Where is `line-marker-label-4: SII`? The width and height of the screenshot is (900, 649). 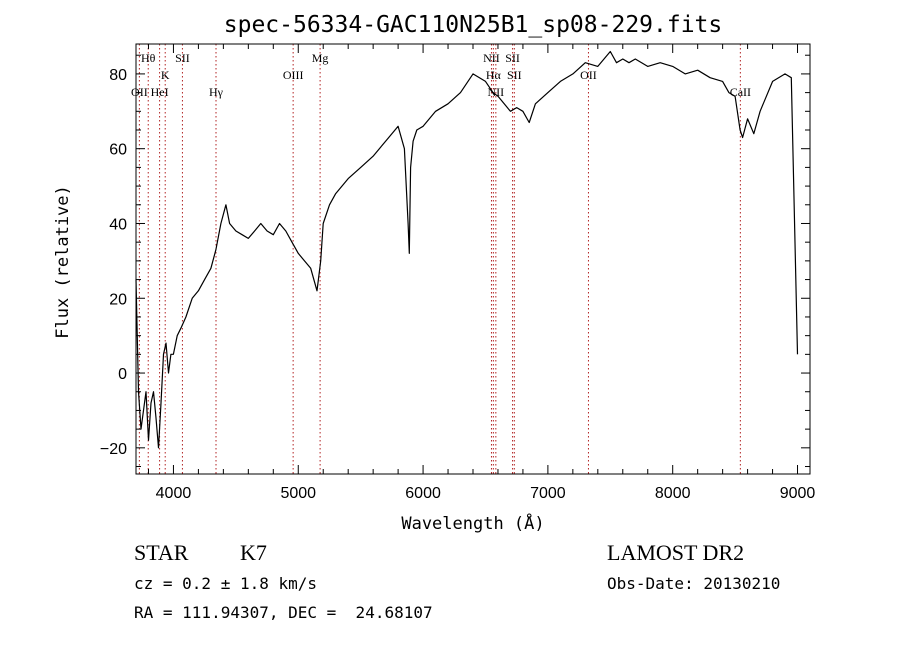 line-marker-label-4: SII is located at coordinates (182, 58).